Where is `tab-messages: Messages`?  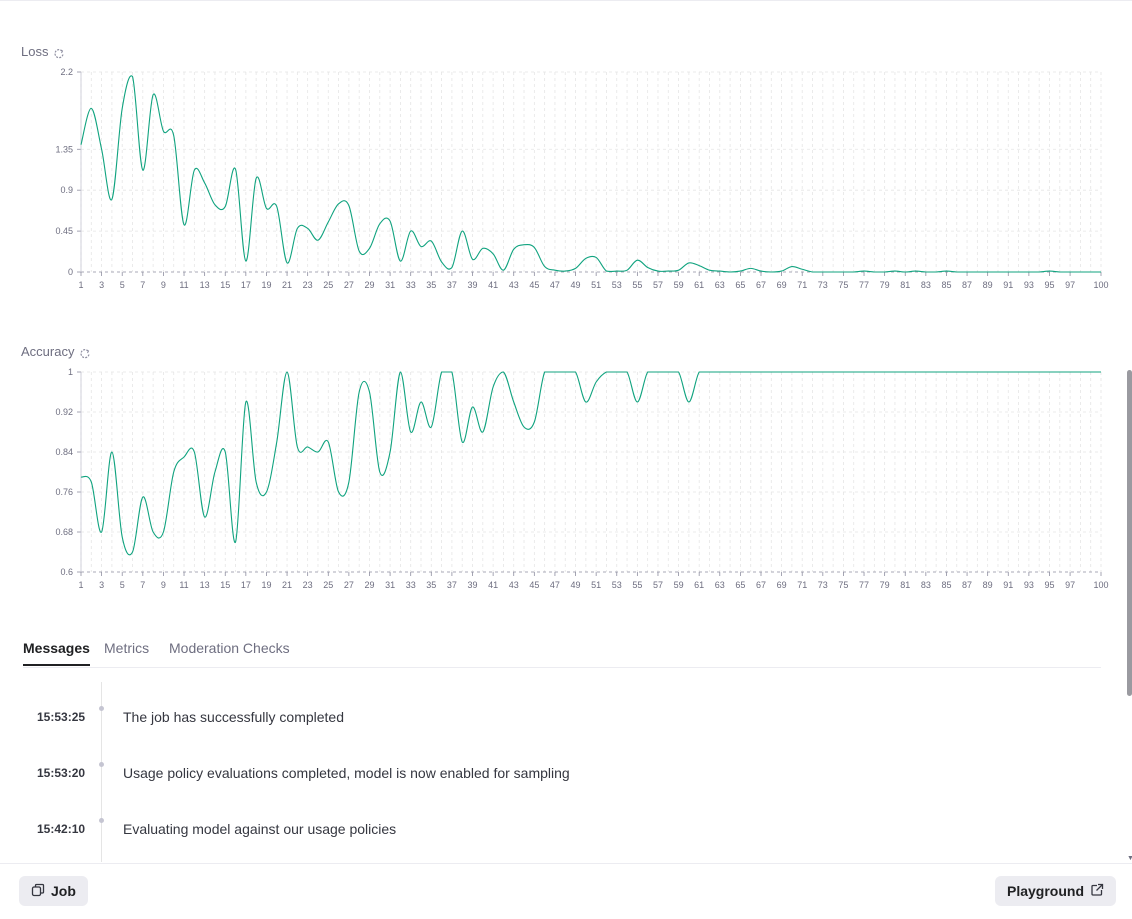 tab-messages: Messages is located at coordinates (56, 653).